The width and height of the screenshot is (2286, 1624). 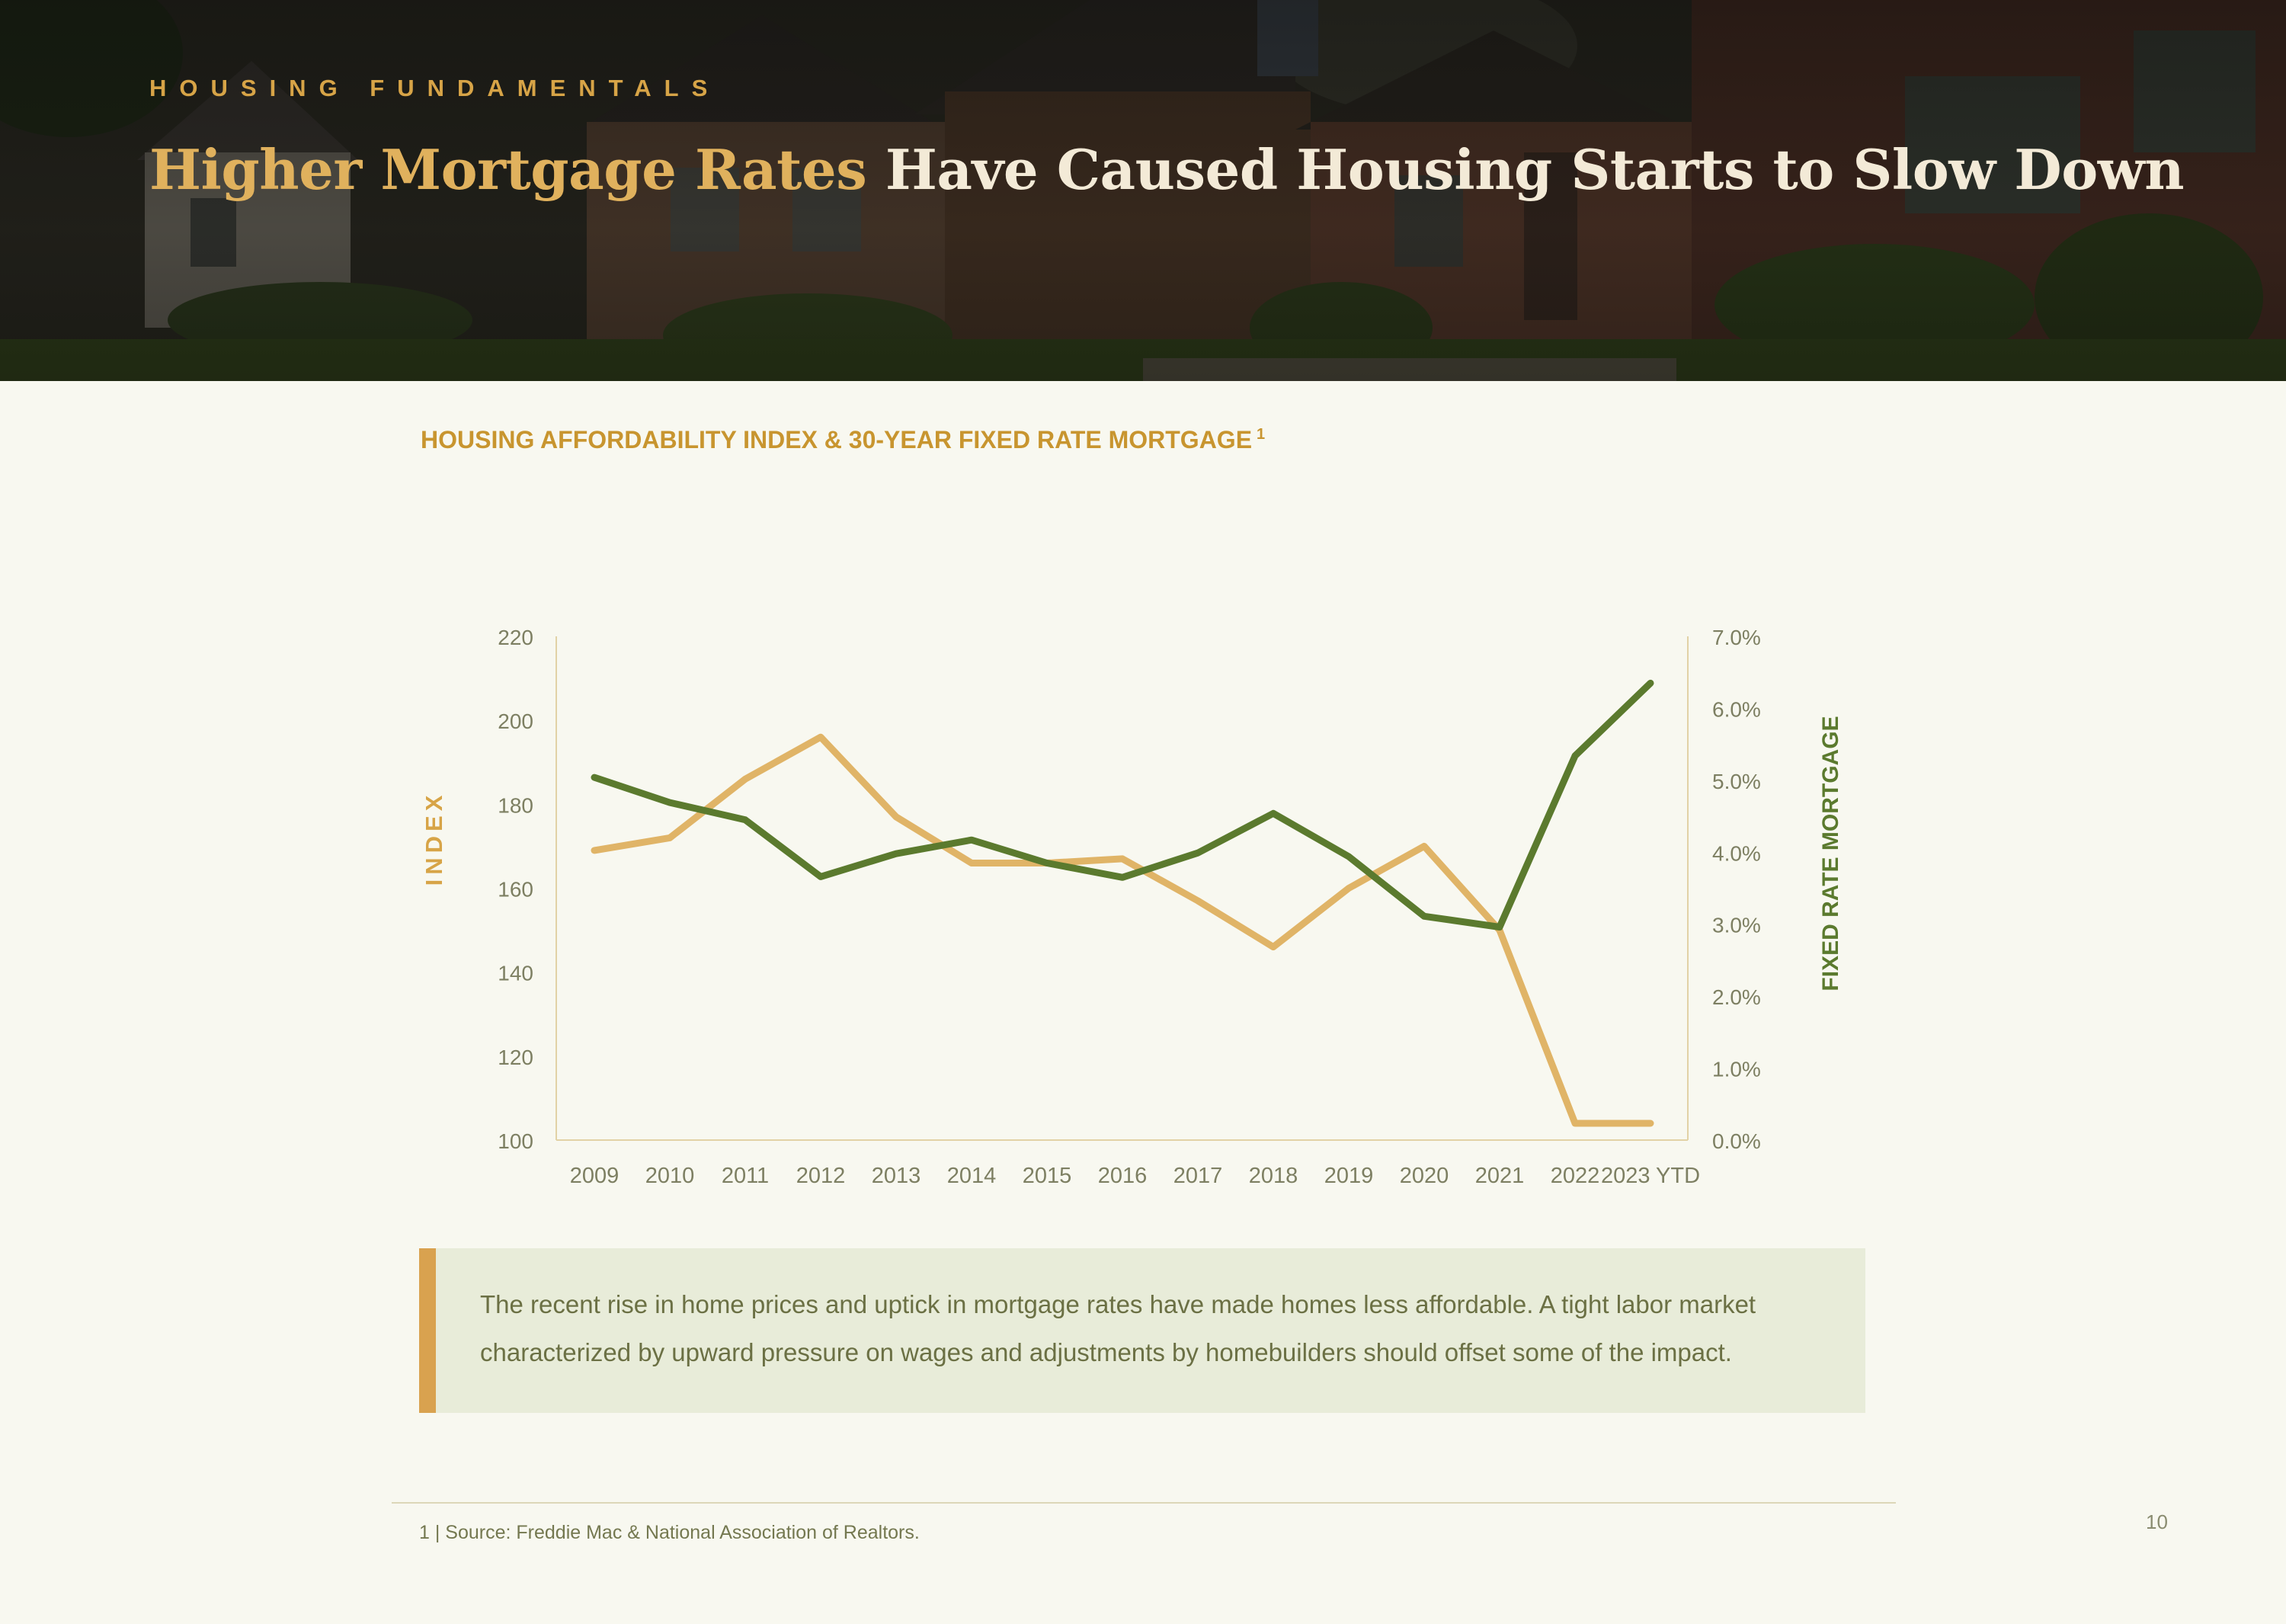 I want to click on x-tick-label: 2017, so click(x=1198, y=1176).